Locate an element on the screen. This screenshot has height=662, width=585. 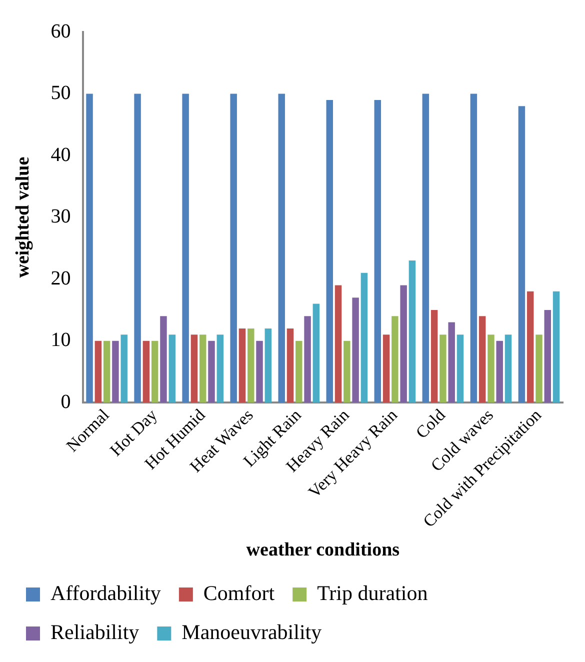
y-axis-title: weighted value is located at coordinates (23, 217).